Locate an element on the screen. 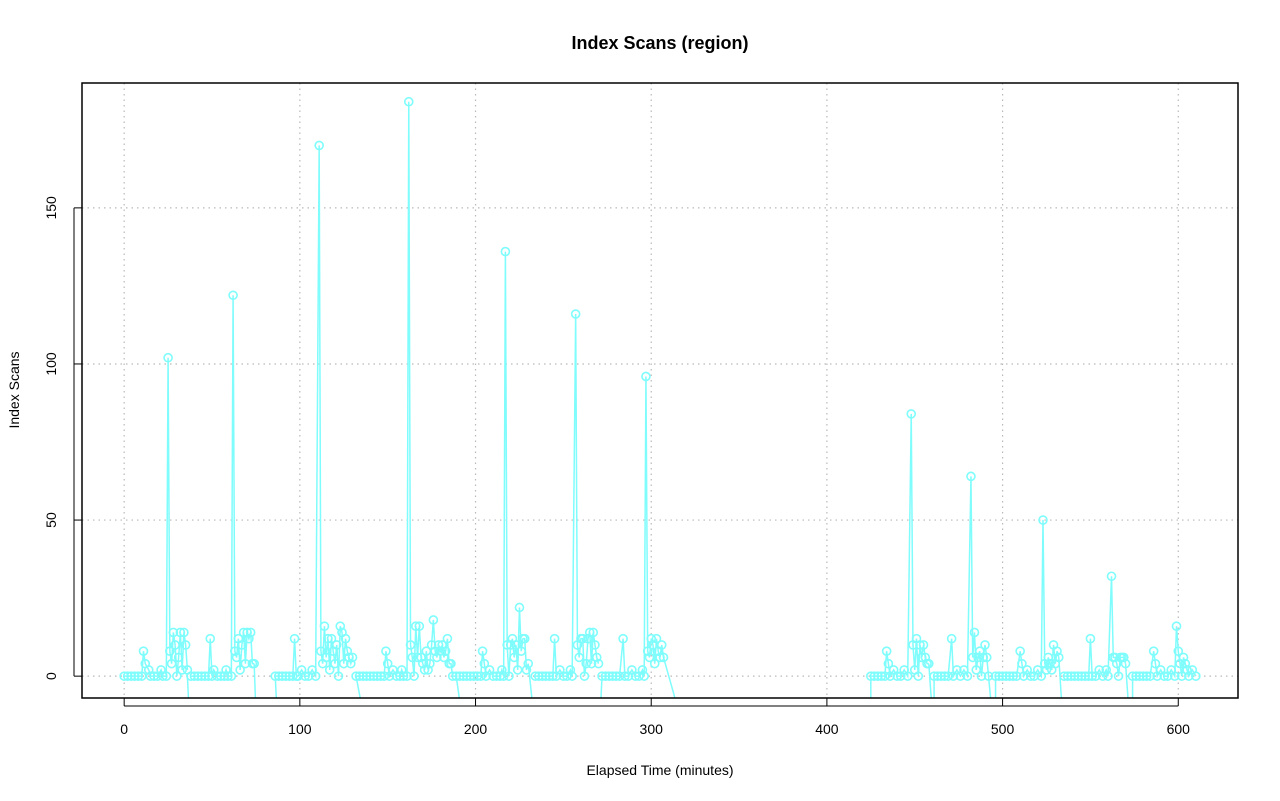  x-axis: 0 100 200 300 400 500 600 is located at coordinates (655, 717).